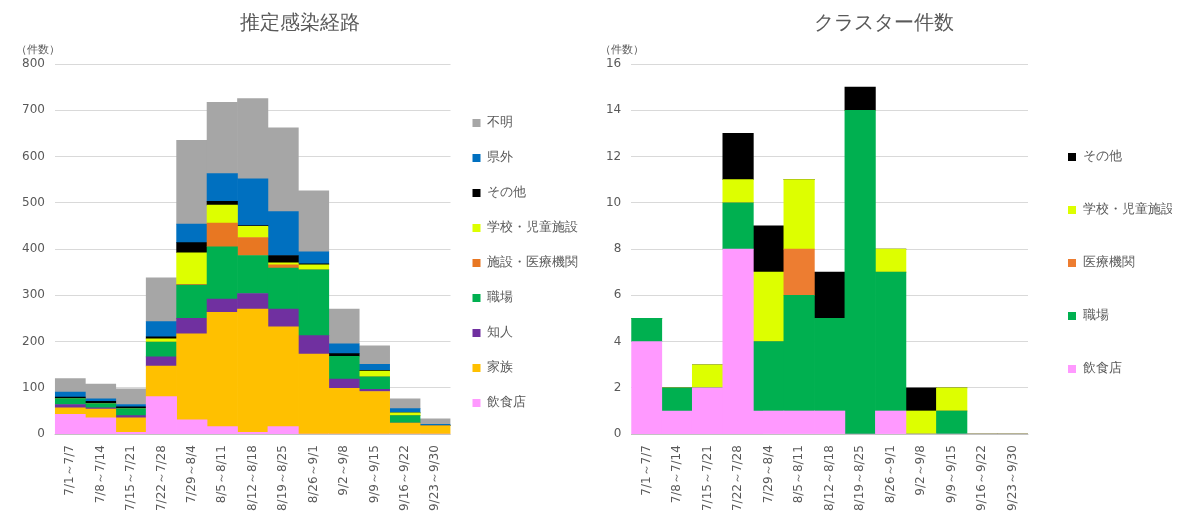 This screenshot has width=1184, height=514. What do you see at coordinates (532, 262) in the screenshot?
I see `legend-label: 施設・医療機関` at bounding box center [532, 262].